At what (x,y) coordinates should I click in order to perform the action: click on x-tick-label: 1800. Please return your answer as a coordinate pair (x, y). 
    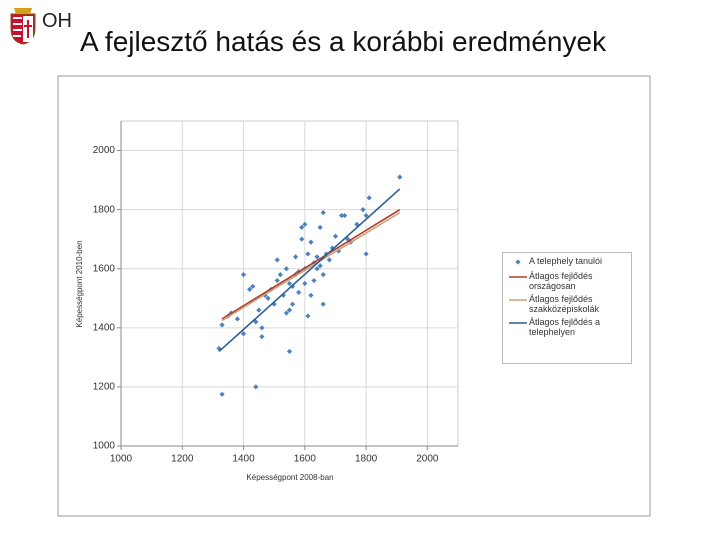
    Looking at the image, I should click on (366, 459).